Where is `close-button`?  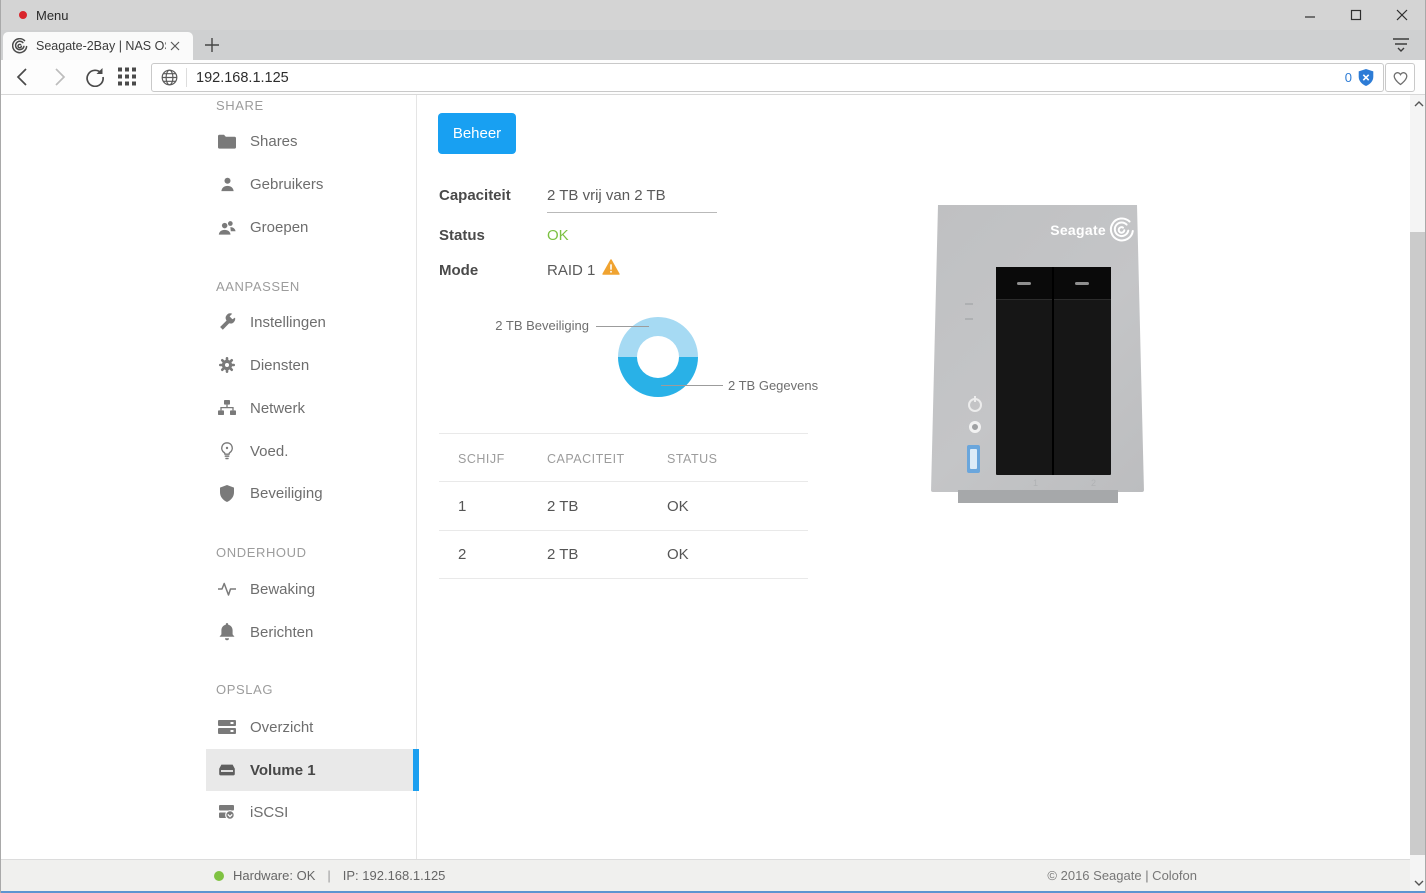
close-button is located at coordinates (1402, 15).